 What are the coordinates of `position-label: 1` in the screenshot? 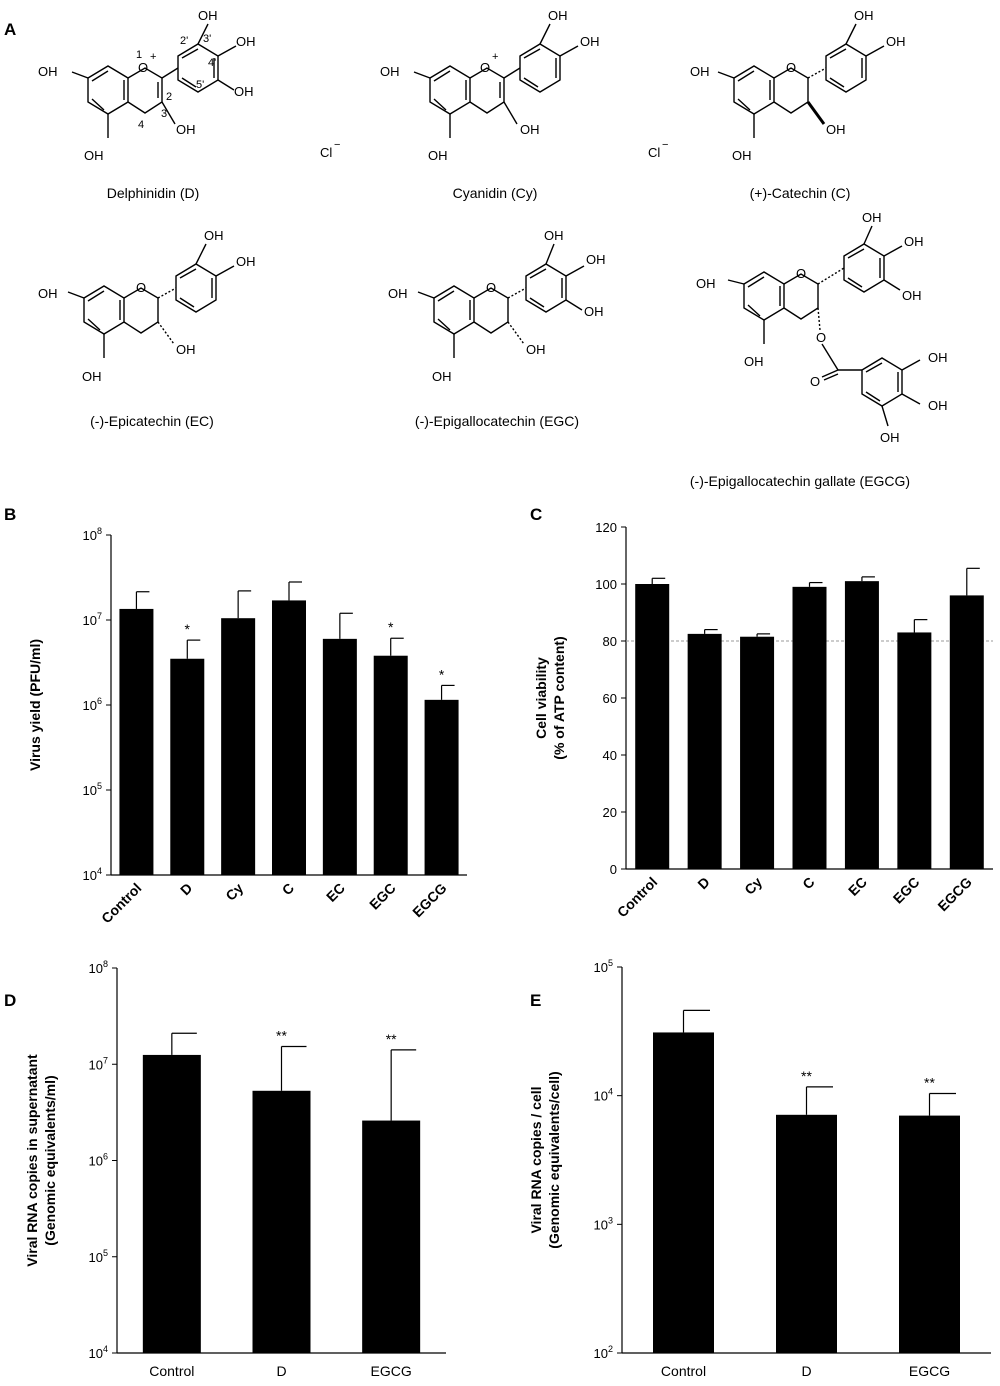 It's located at (139, 55).